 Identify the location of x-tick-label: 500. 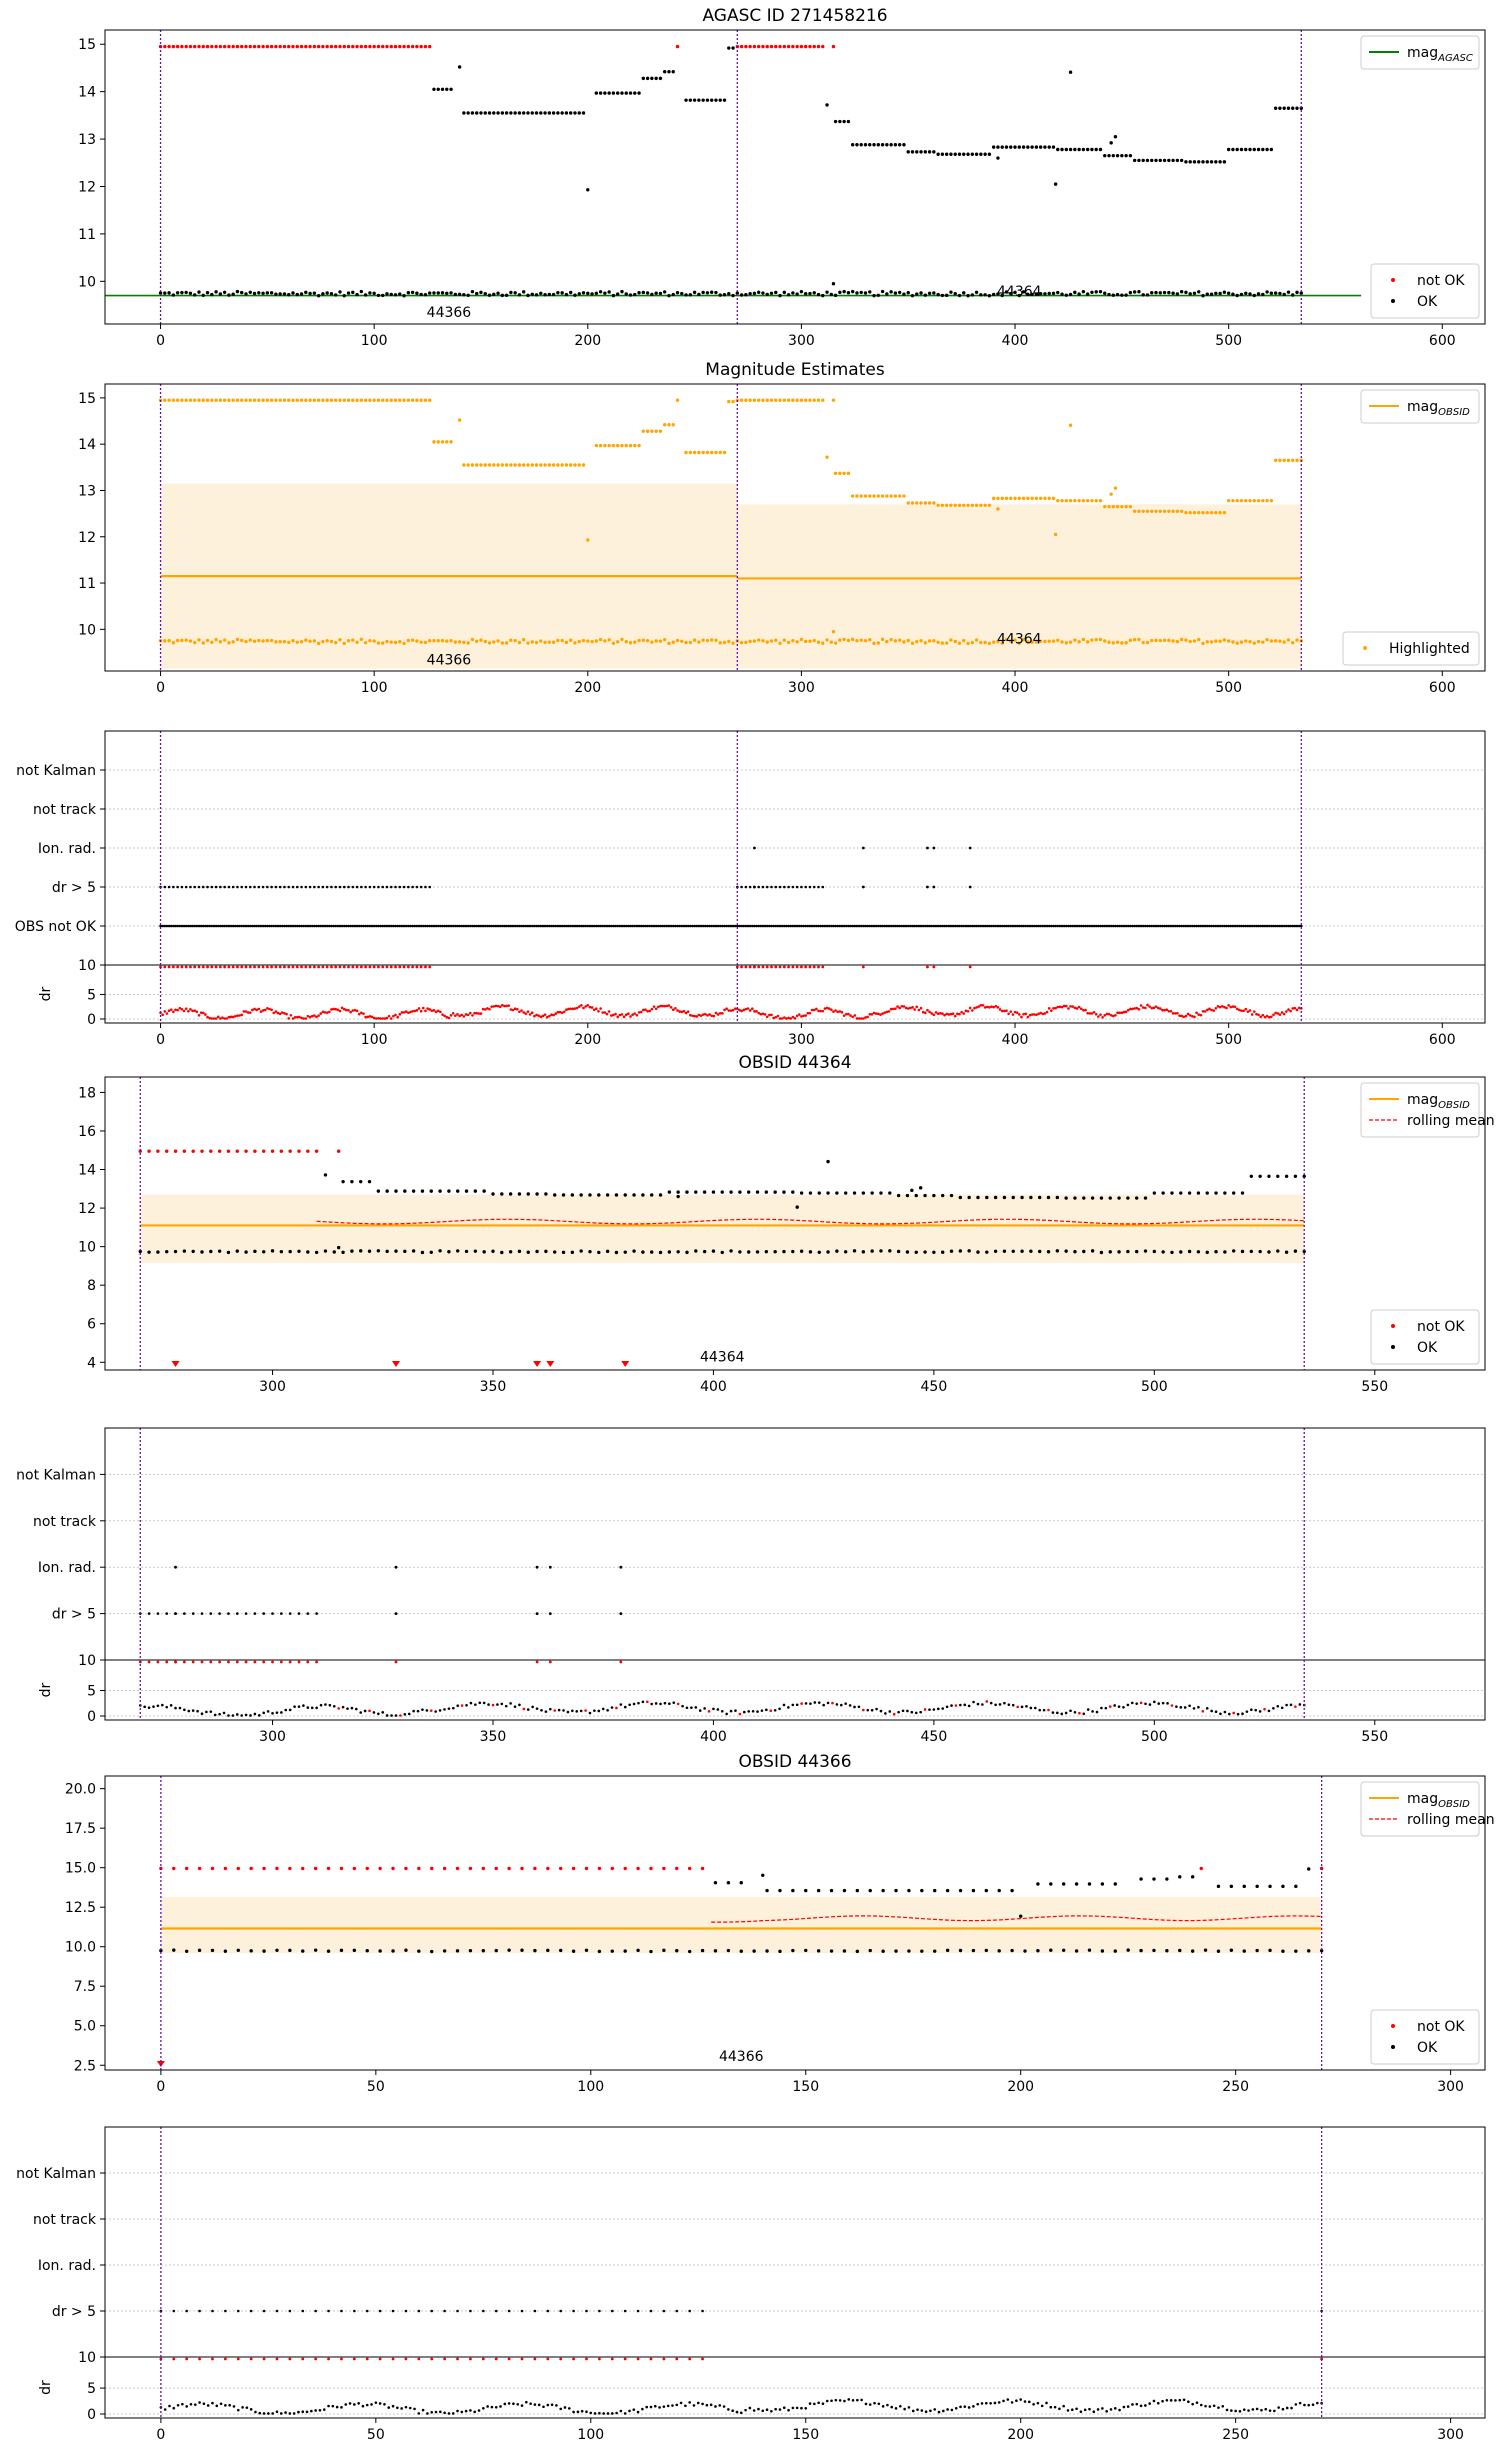
(1228, 1040).